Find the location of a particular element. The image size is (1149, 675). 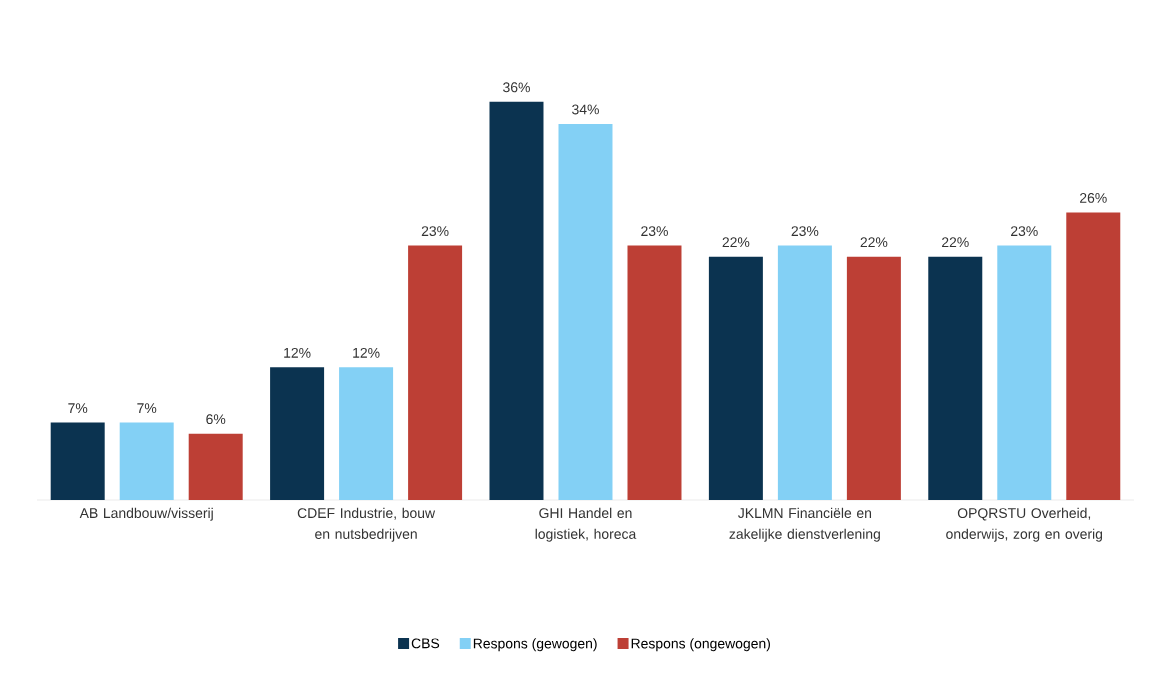

x-tick-label: GHI Handel en logistiek, horeca is located at coordinates (586, 524).